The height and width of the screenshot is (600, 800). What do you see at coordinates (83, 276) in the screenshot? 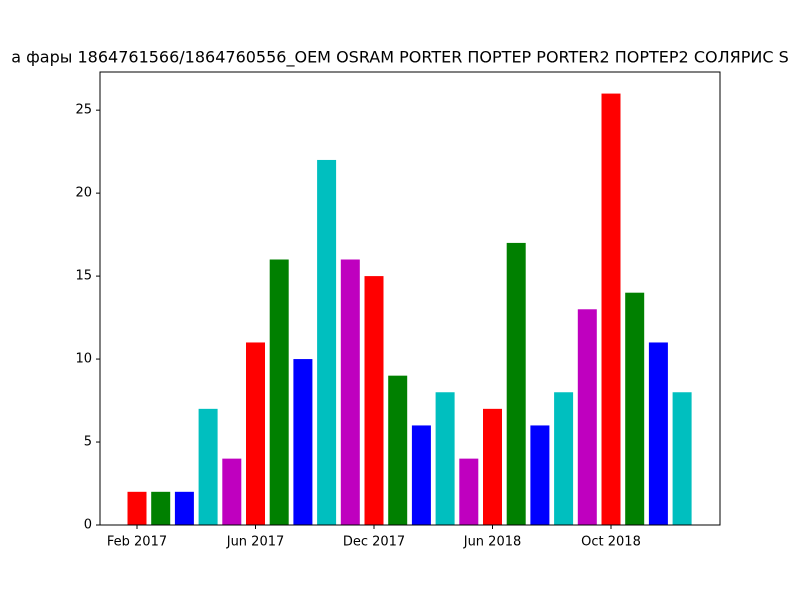
I see `y-tick-label: 15` at bounding box center [83, 276].